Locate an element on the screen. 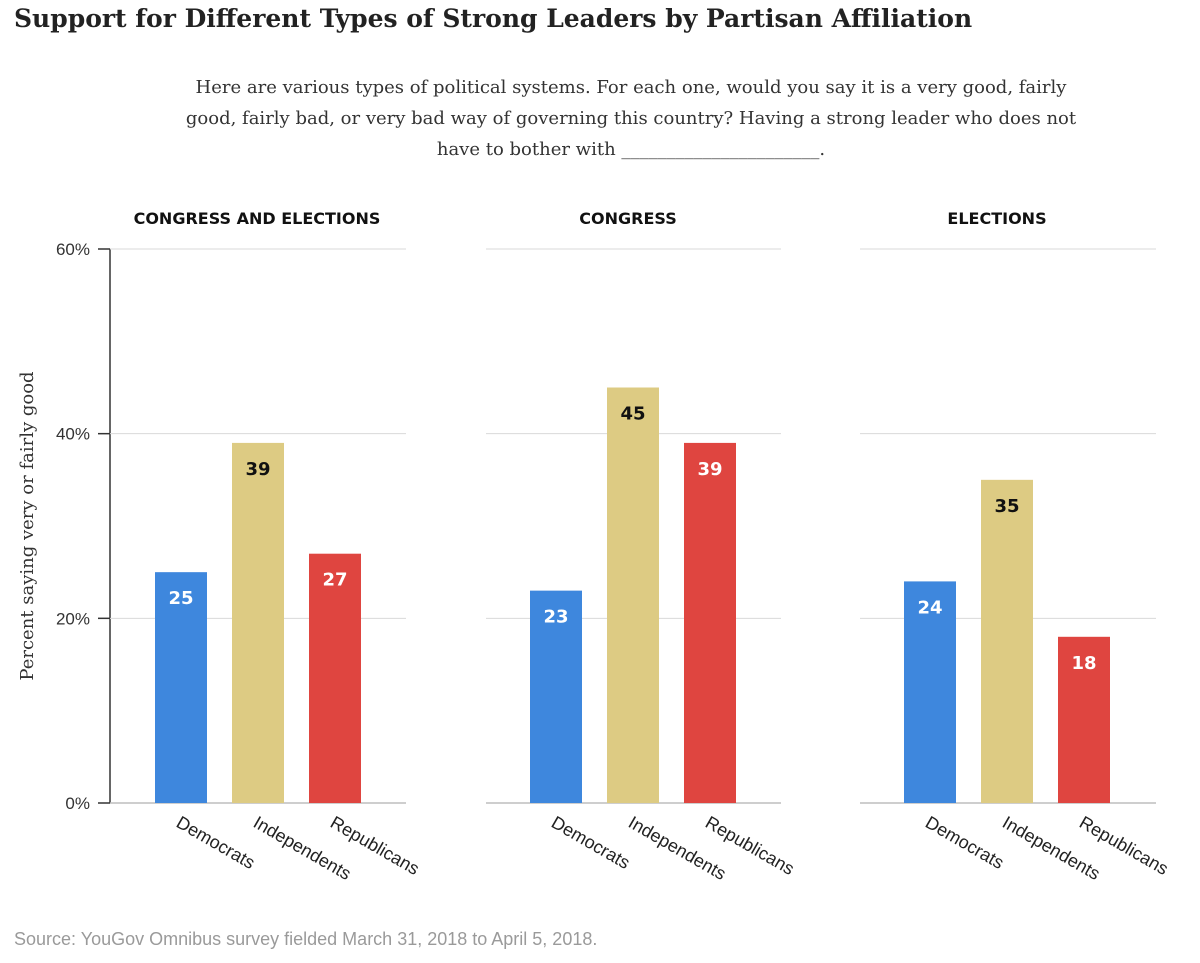 This screenshot has width=1200, height=963. value-label: 18 is located at coordinates (1083, 663).